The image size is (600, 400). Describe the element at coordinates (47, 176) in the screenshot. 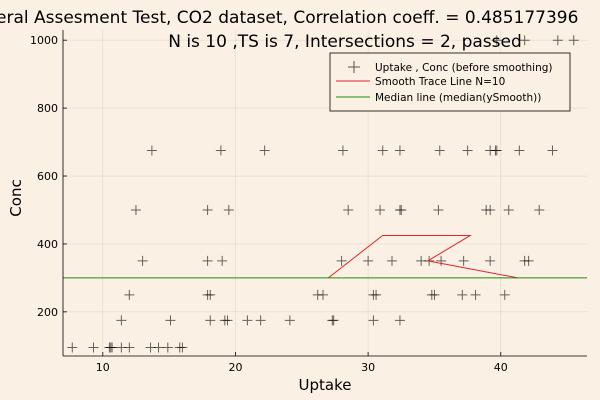

I see `y-tick-label: 600` at that location.